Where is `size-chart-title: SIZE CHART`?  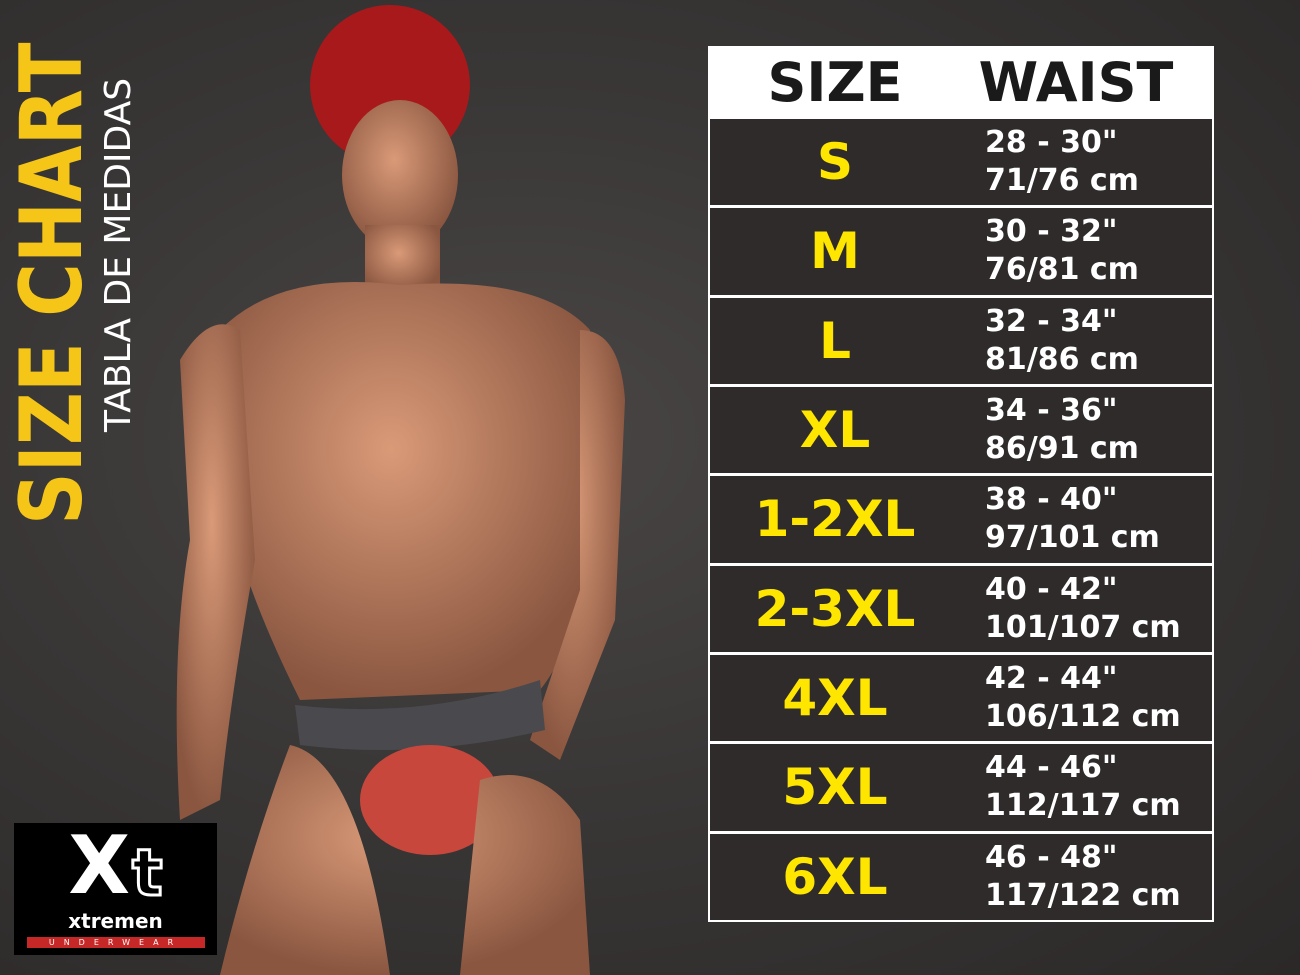
size-chart-title: SIZE CHART is located at coordinates (52, 283).